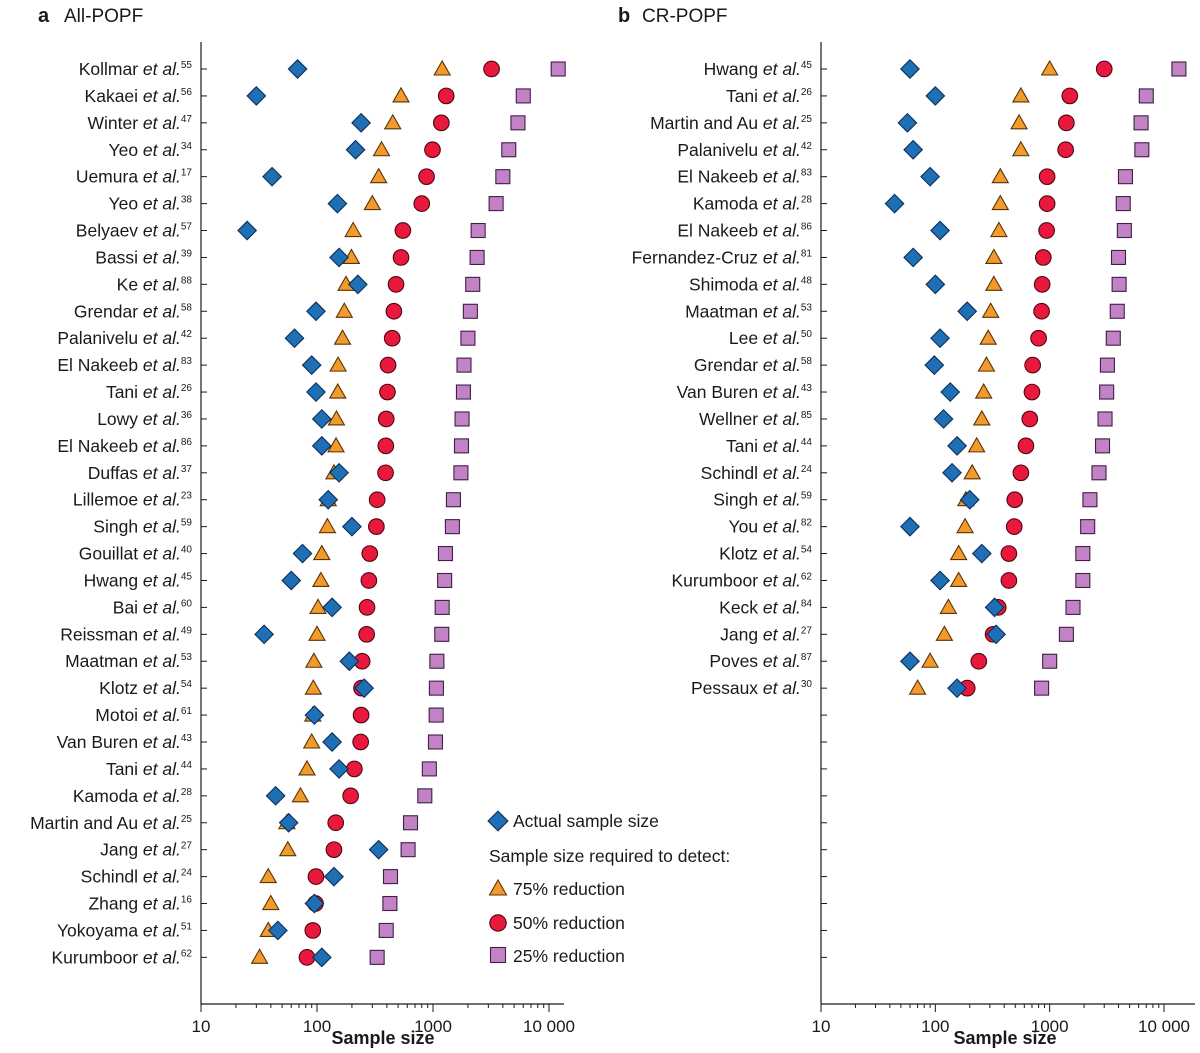 This screenshot has width=1200, height=1053. What do you see at coordinates (271, 769) in the screenshot?
I see `study-row: Tani et al.44` at bounding box center [271, 769].